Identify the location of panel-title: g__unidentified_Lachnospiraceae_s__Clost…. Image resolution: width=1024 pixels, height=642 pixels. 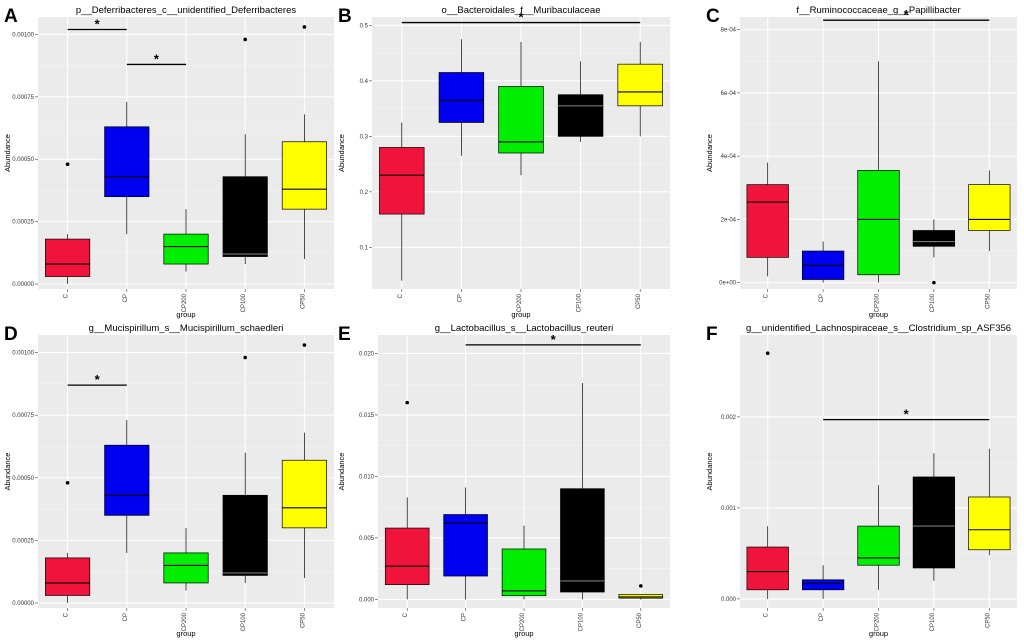
(878, 328).